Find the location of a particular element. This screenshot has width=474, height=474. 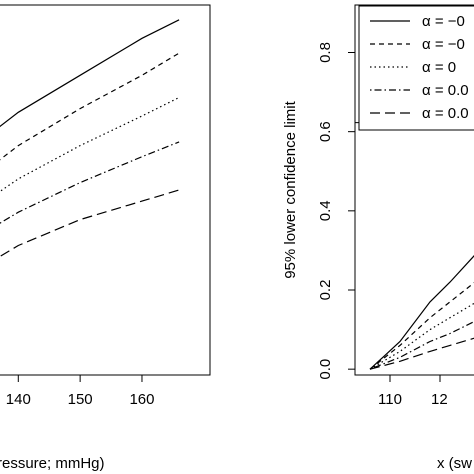

legend-label-2: α = −0 is located at coordinates (443, 44).